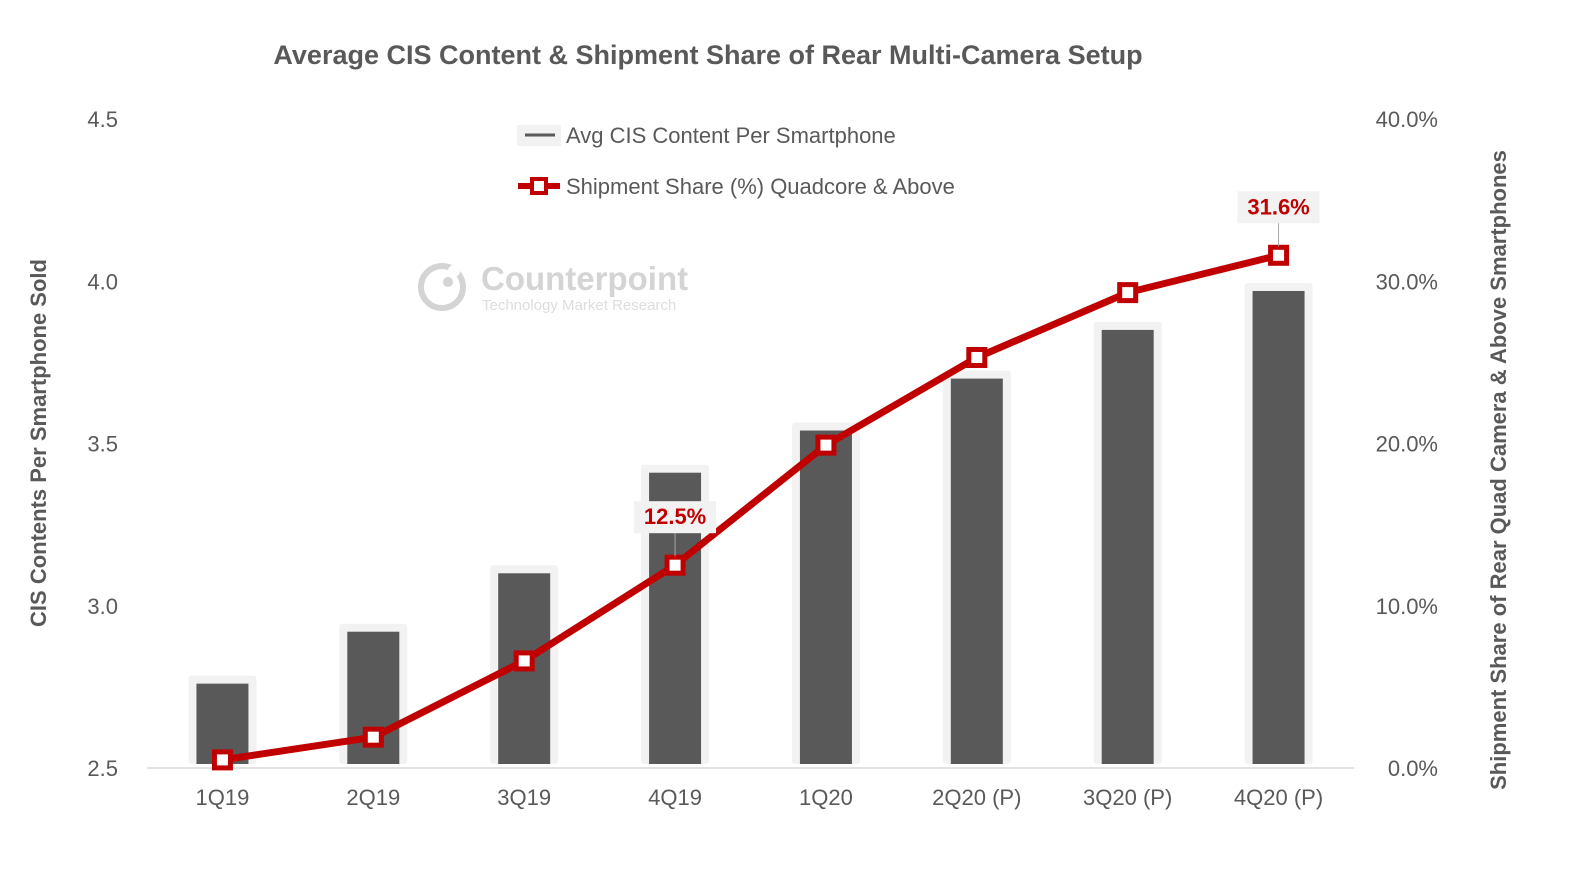 The height and width of the screenshot is (872, 1570). I want to click on legend-item-line: Shipment Share (%) Quadcore & Above, so click(736, 186).